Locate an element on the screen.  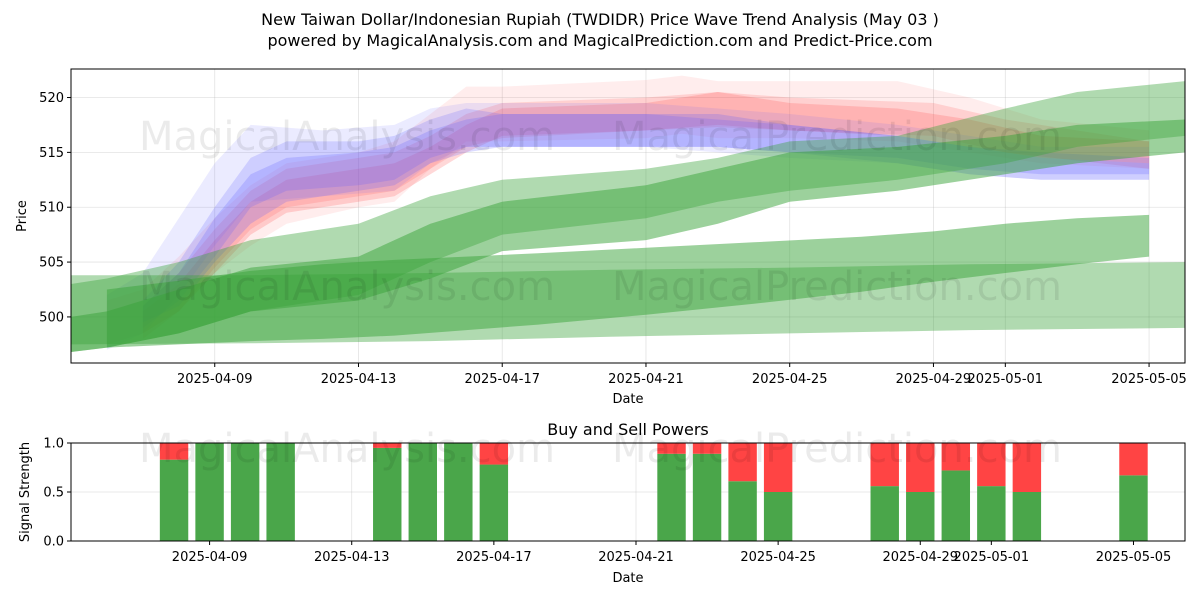
signal-x-tick-label: 2025-04-29 is located at coordinates (920, 557).